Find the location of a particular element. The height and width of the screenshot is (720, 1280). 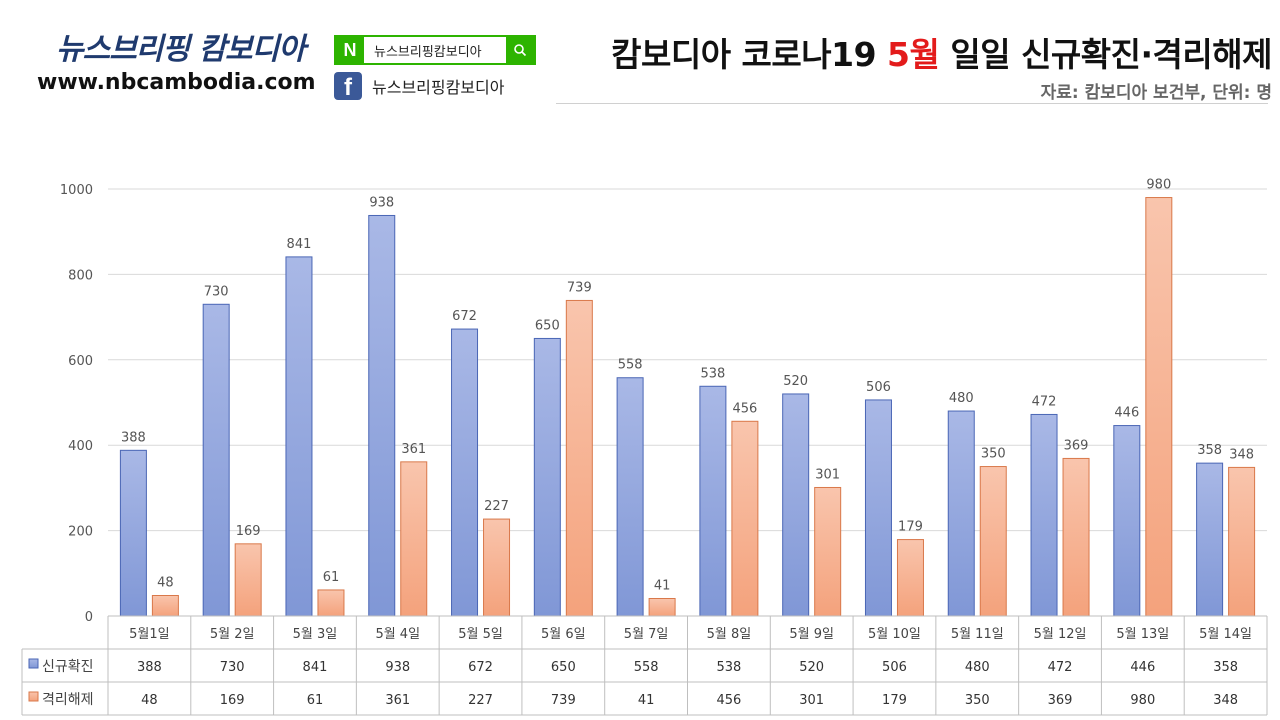

facebook-link: f 뉴스브리핑캄보디아 is located at coordinates (419, 86).